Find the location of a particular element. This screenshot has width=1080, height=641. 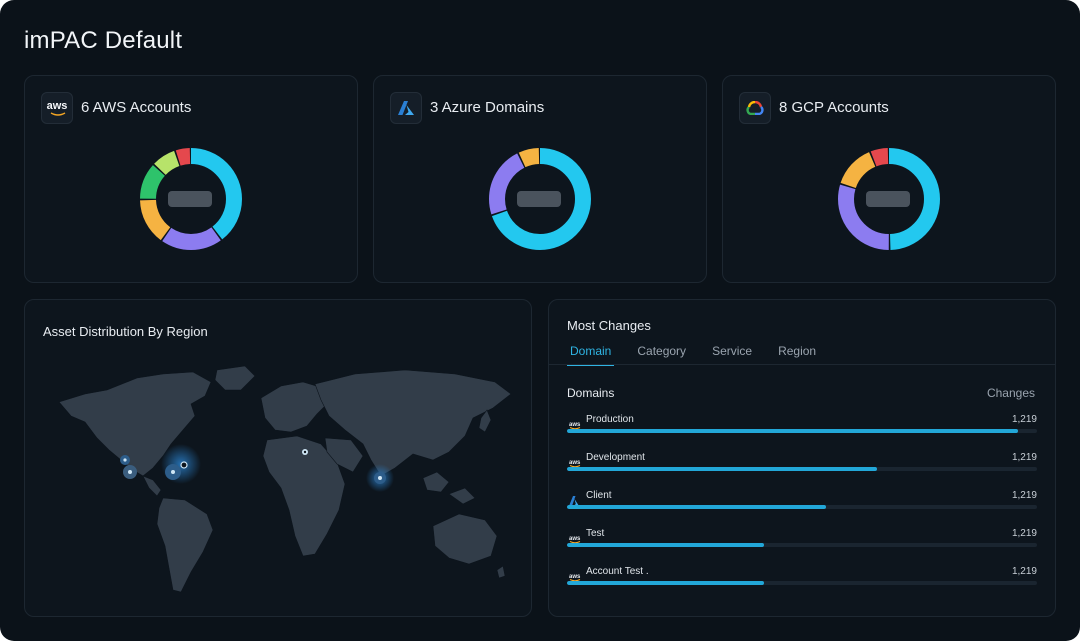

azure-domains-title: 3 Azure Domains is located at coordinates (487, 107).